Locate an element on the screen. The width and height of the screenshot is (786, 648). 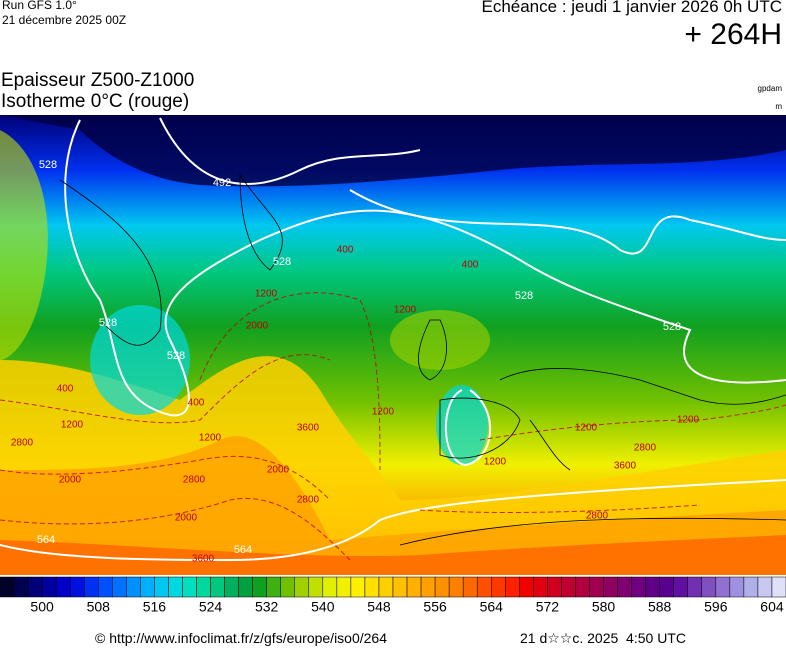
colorbar-tick-label: 580 is located at coordinates (604, 607).